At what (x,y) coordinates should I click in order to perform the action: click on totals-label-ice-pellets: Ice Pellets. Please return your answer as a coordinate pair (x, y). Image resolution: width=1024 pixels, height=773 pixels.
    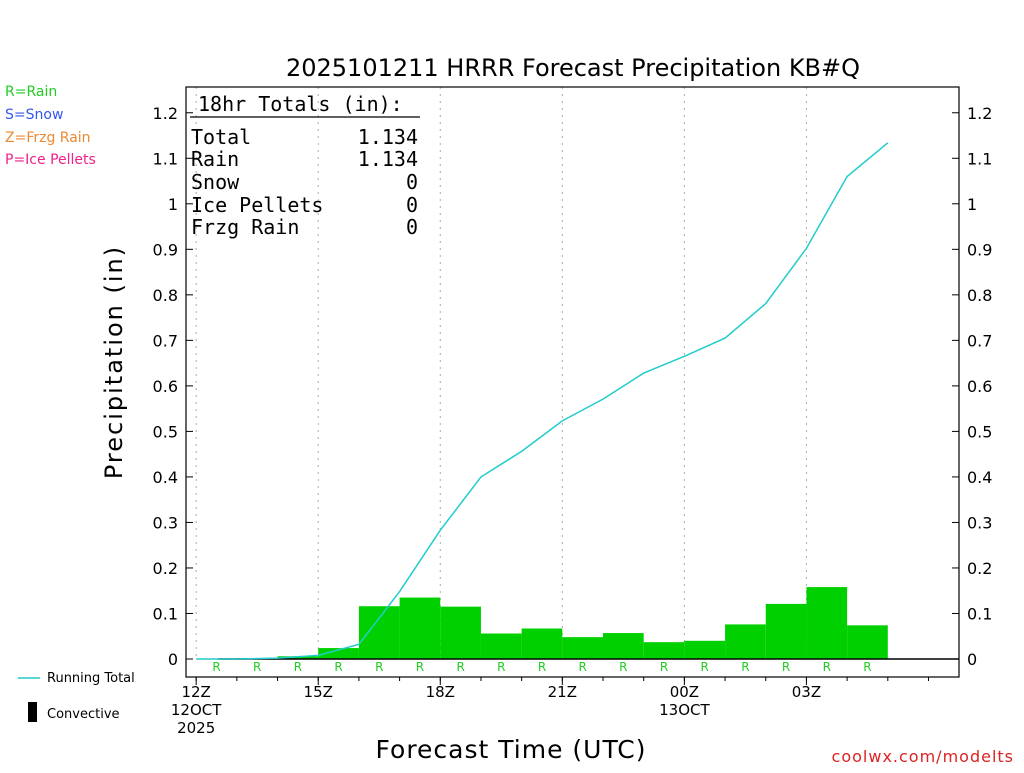
    Looking at the image, I should click on (257, 205).